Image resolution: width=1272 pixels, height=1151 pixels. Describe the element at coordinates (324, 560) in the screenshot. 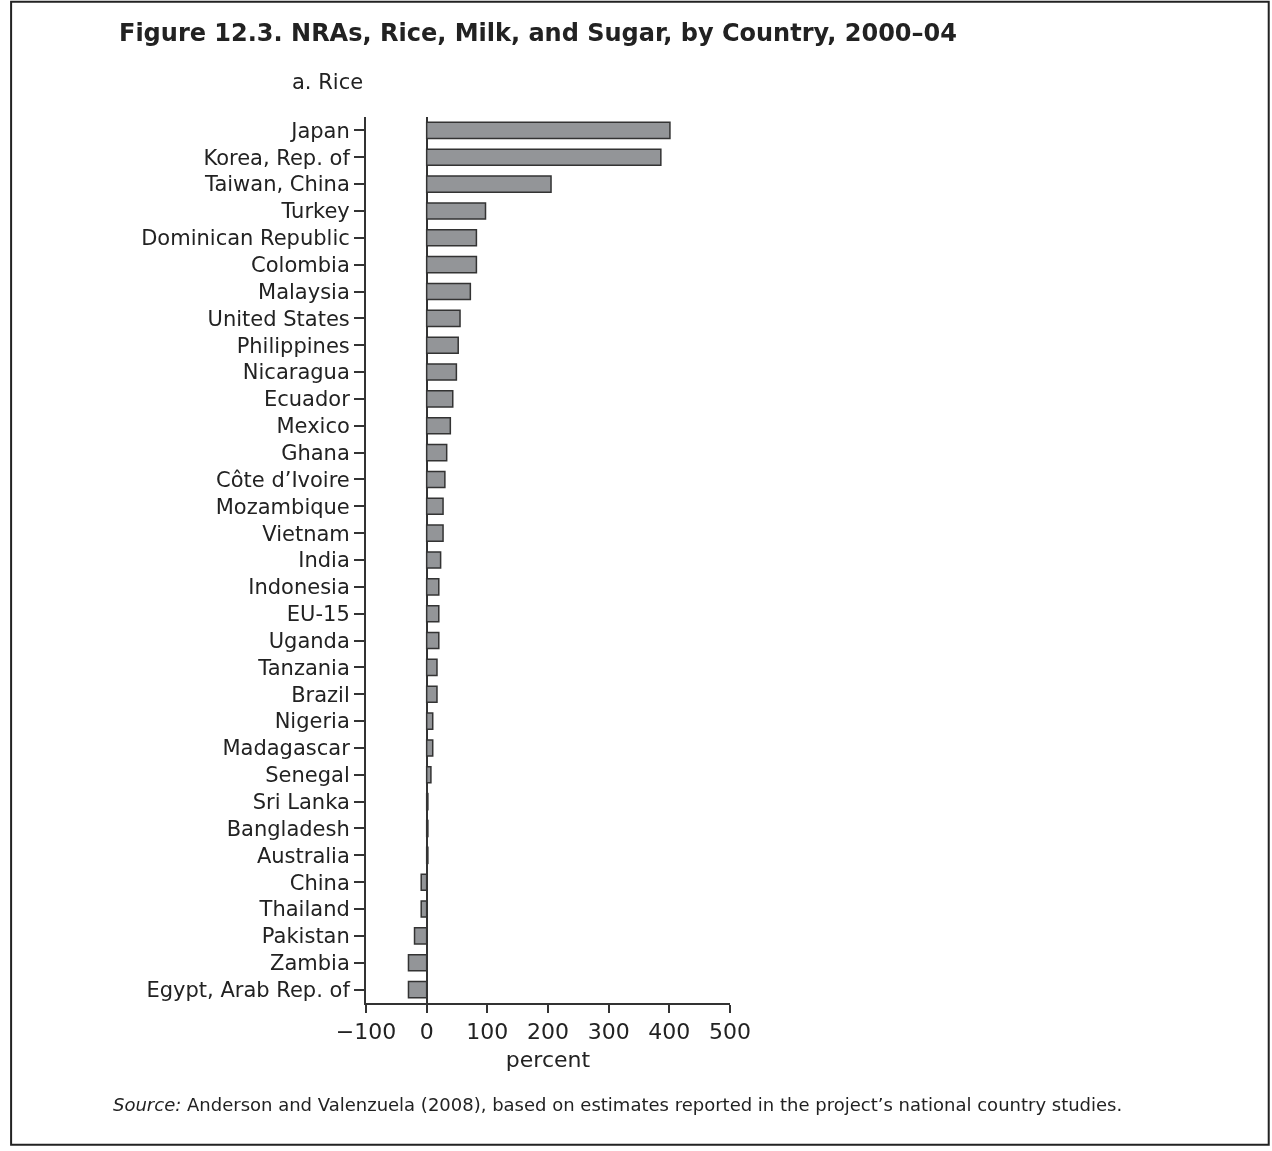

I see `y-tick-label: India` at that location.